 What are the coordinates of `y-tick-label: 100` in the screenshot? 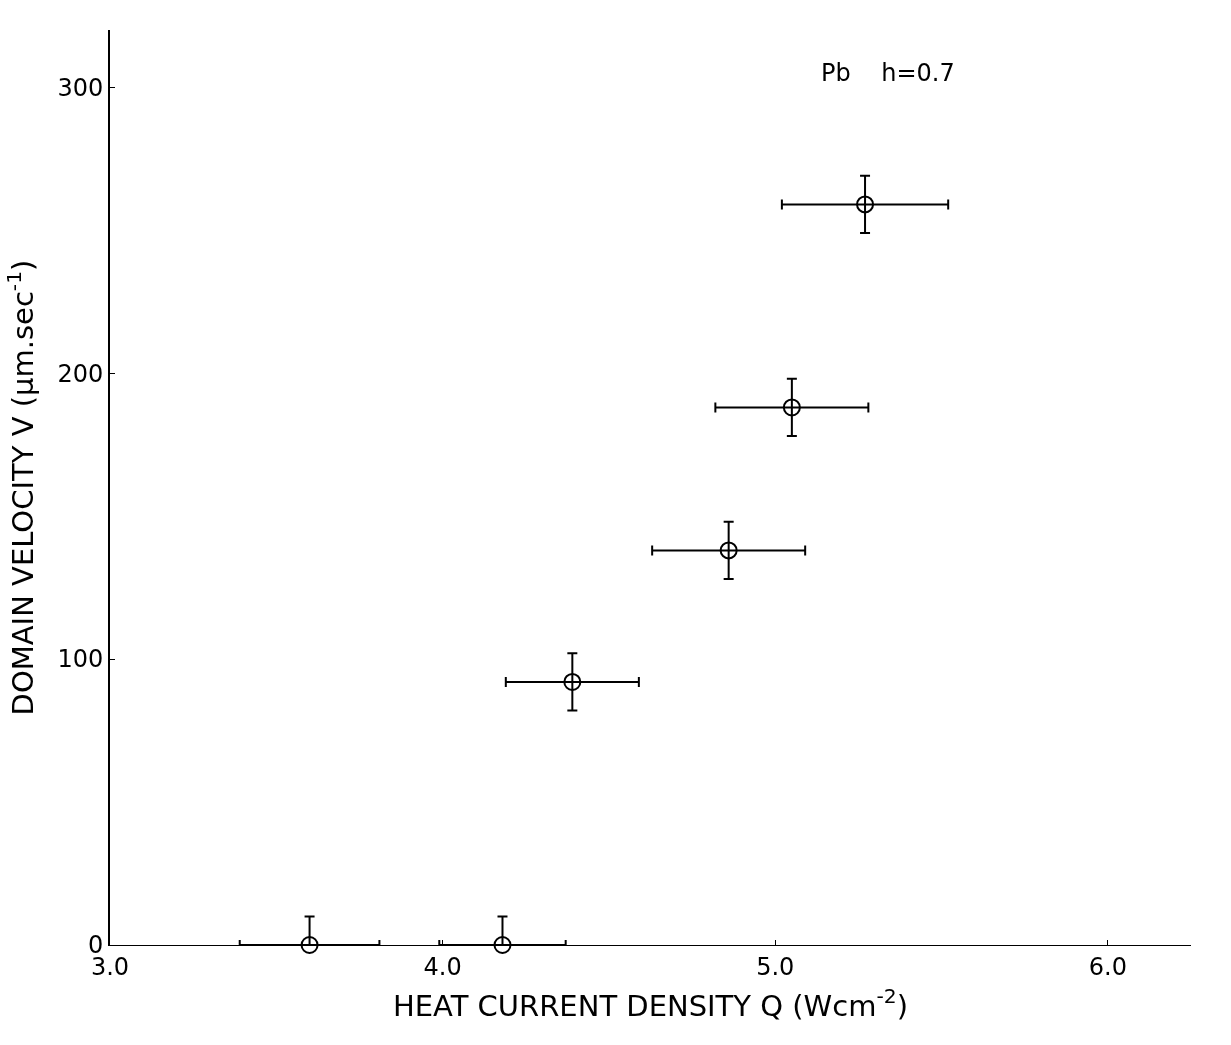 It's located at (80, 659).